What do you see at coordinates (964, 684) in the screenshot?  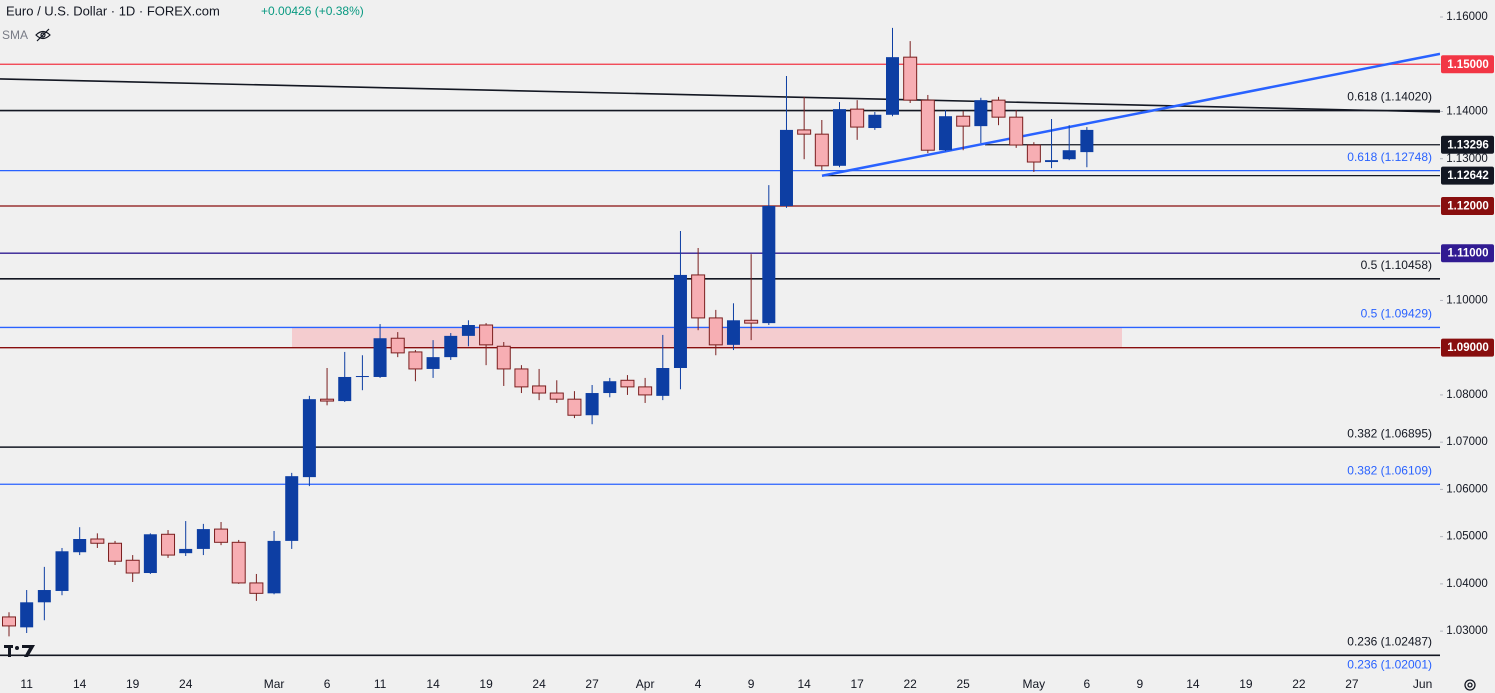 I see `x-tick-label: 25` at bounding box center [964, 684].